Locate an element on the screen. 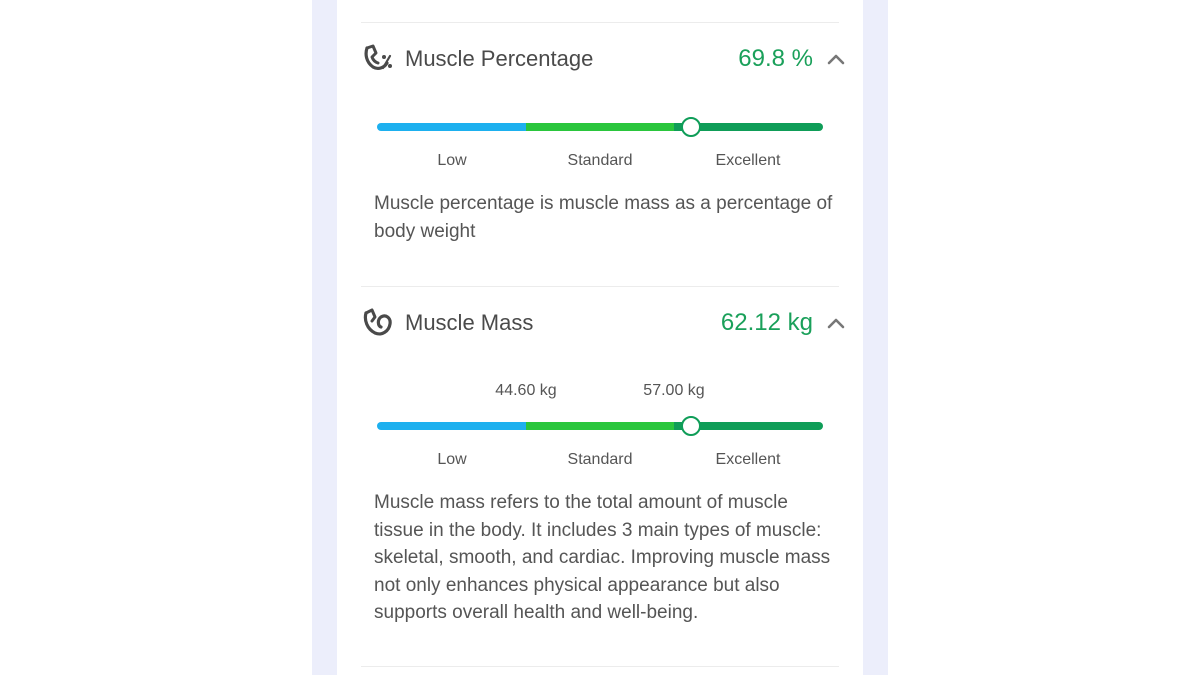  section-title: Muscle Percentage is located at coordinates (499, 58).